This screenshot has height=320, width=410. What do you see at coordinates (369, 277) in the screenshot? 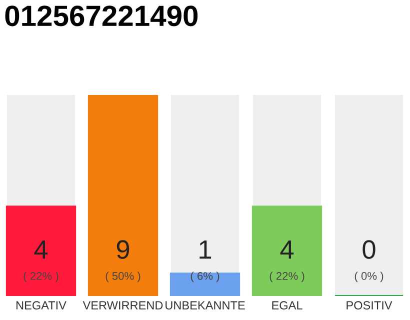
I see `annotation: ( 0% )` at bounding box center [369, 277].